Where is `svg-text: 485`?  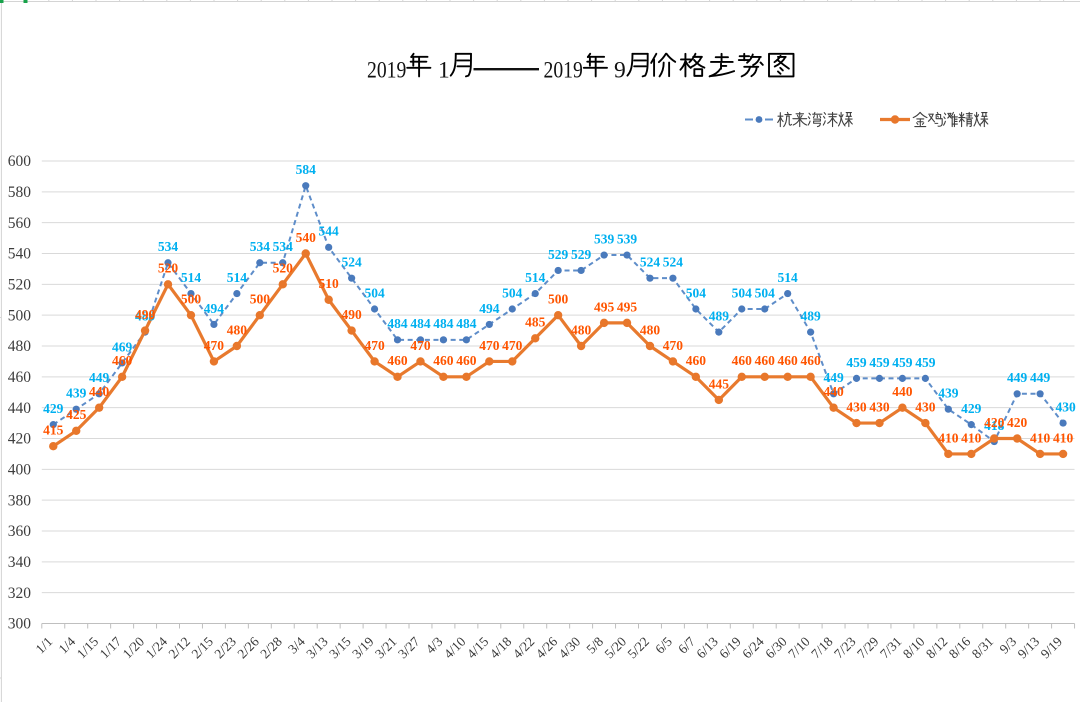
svg-text: 485 is located at coordinates (535, 322).